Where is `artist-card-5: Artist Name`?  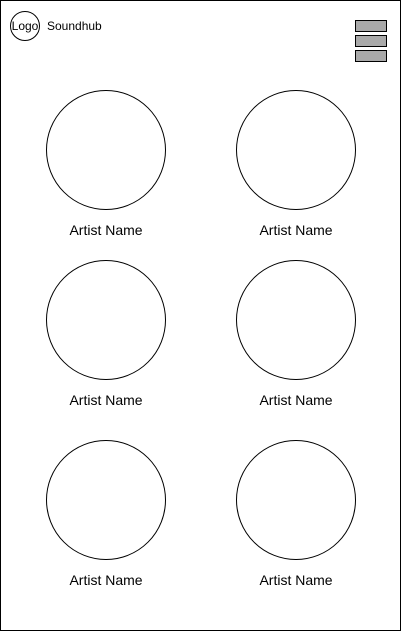
artist-card-5: Artist Name is located at coordinates (106, 515).